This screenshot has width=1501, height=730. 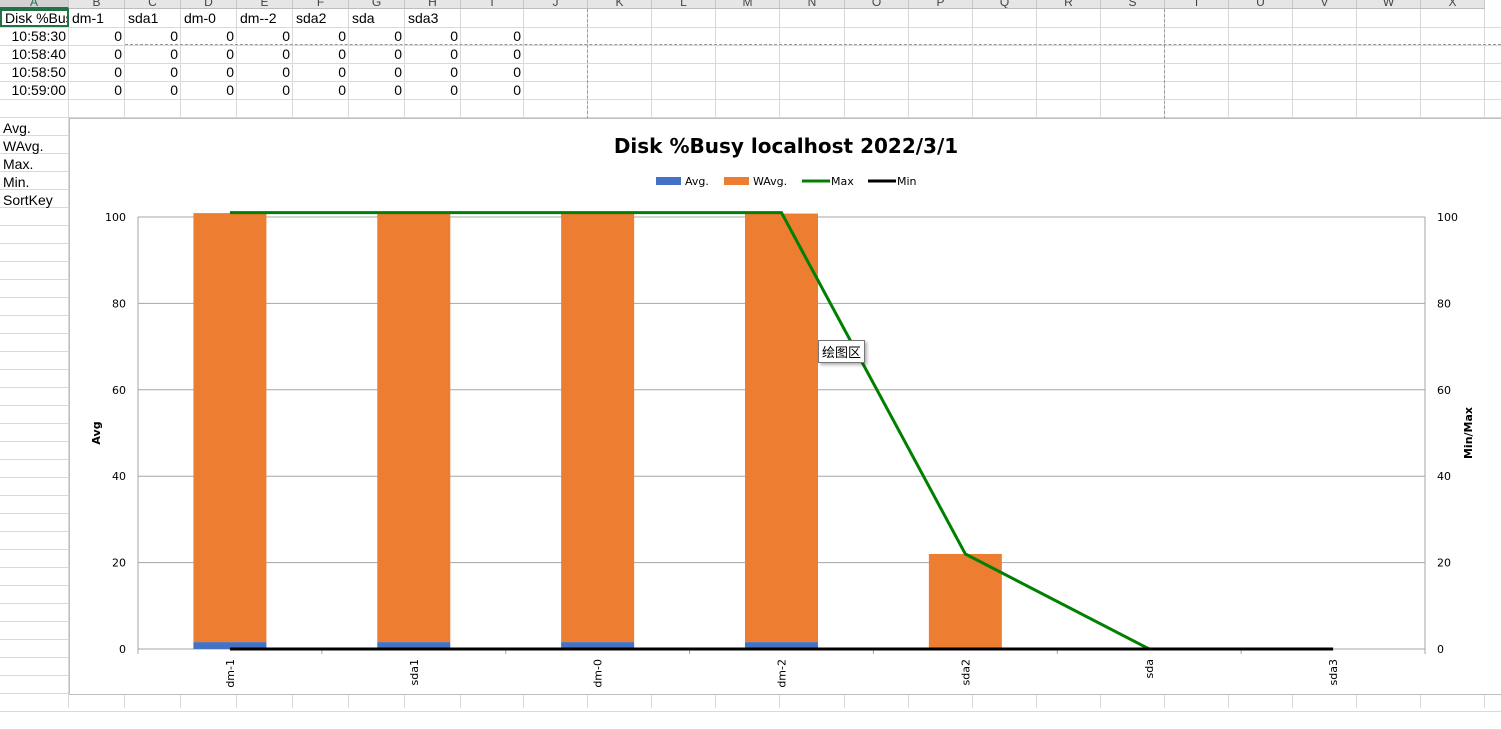 I want to click on column-header-F: F, so click(x=321, y=4).